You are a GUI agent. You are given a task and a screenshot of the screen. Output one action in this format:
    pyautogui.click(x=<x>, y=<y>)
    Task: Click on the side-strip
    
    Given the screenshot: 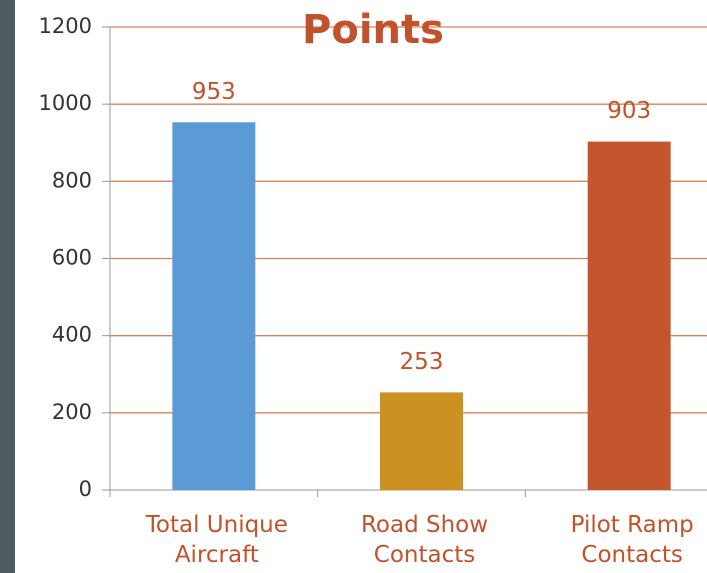 What is the action you would take?
    pyautogui.click(x=7, y=286)
    